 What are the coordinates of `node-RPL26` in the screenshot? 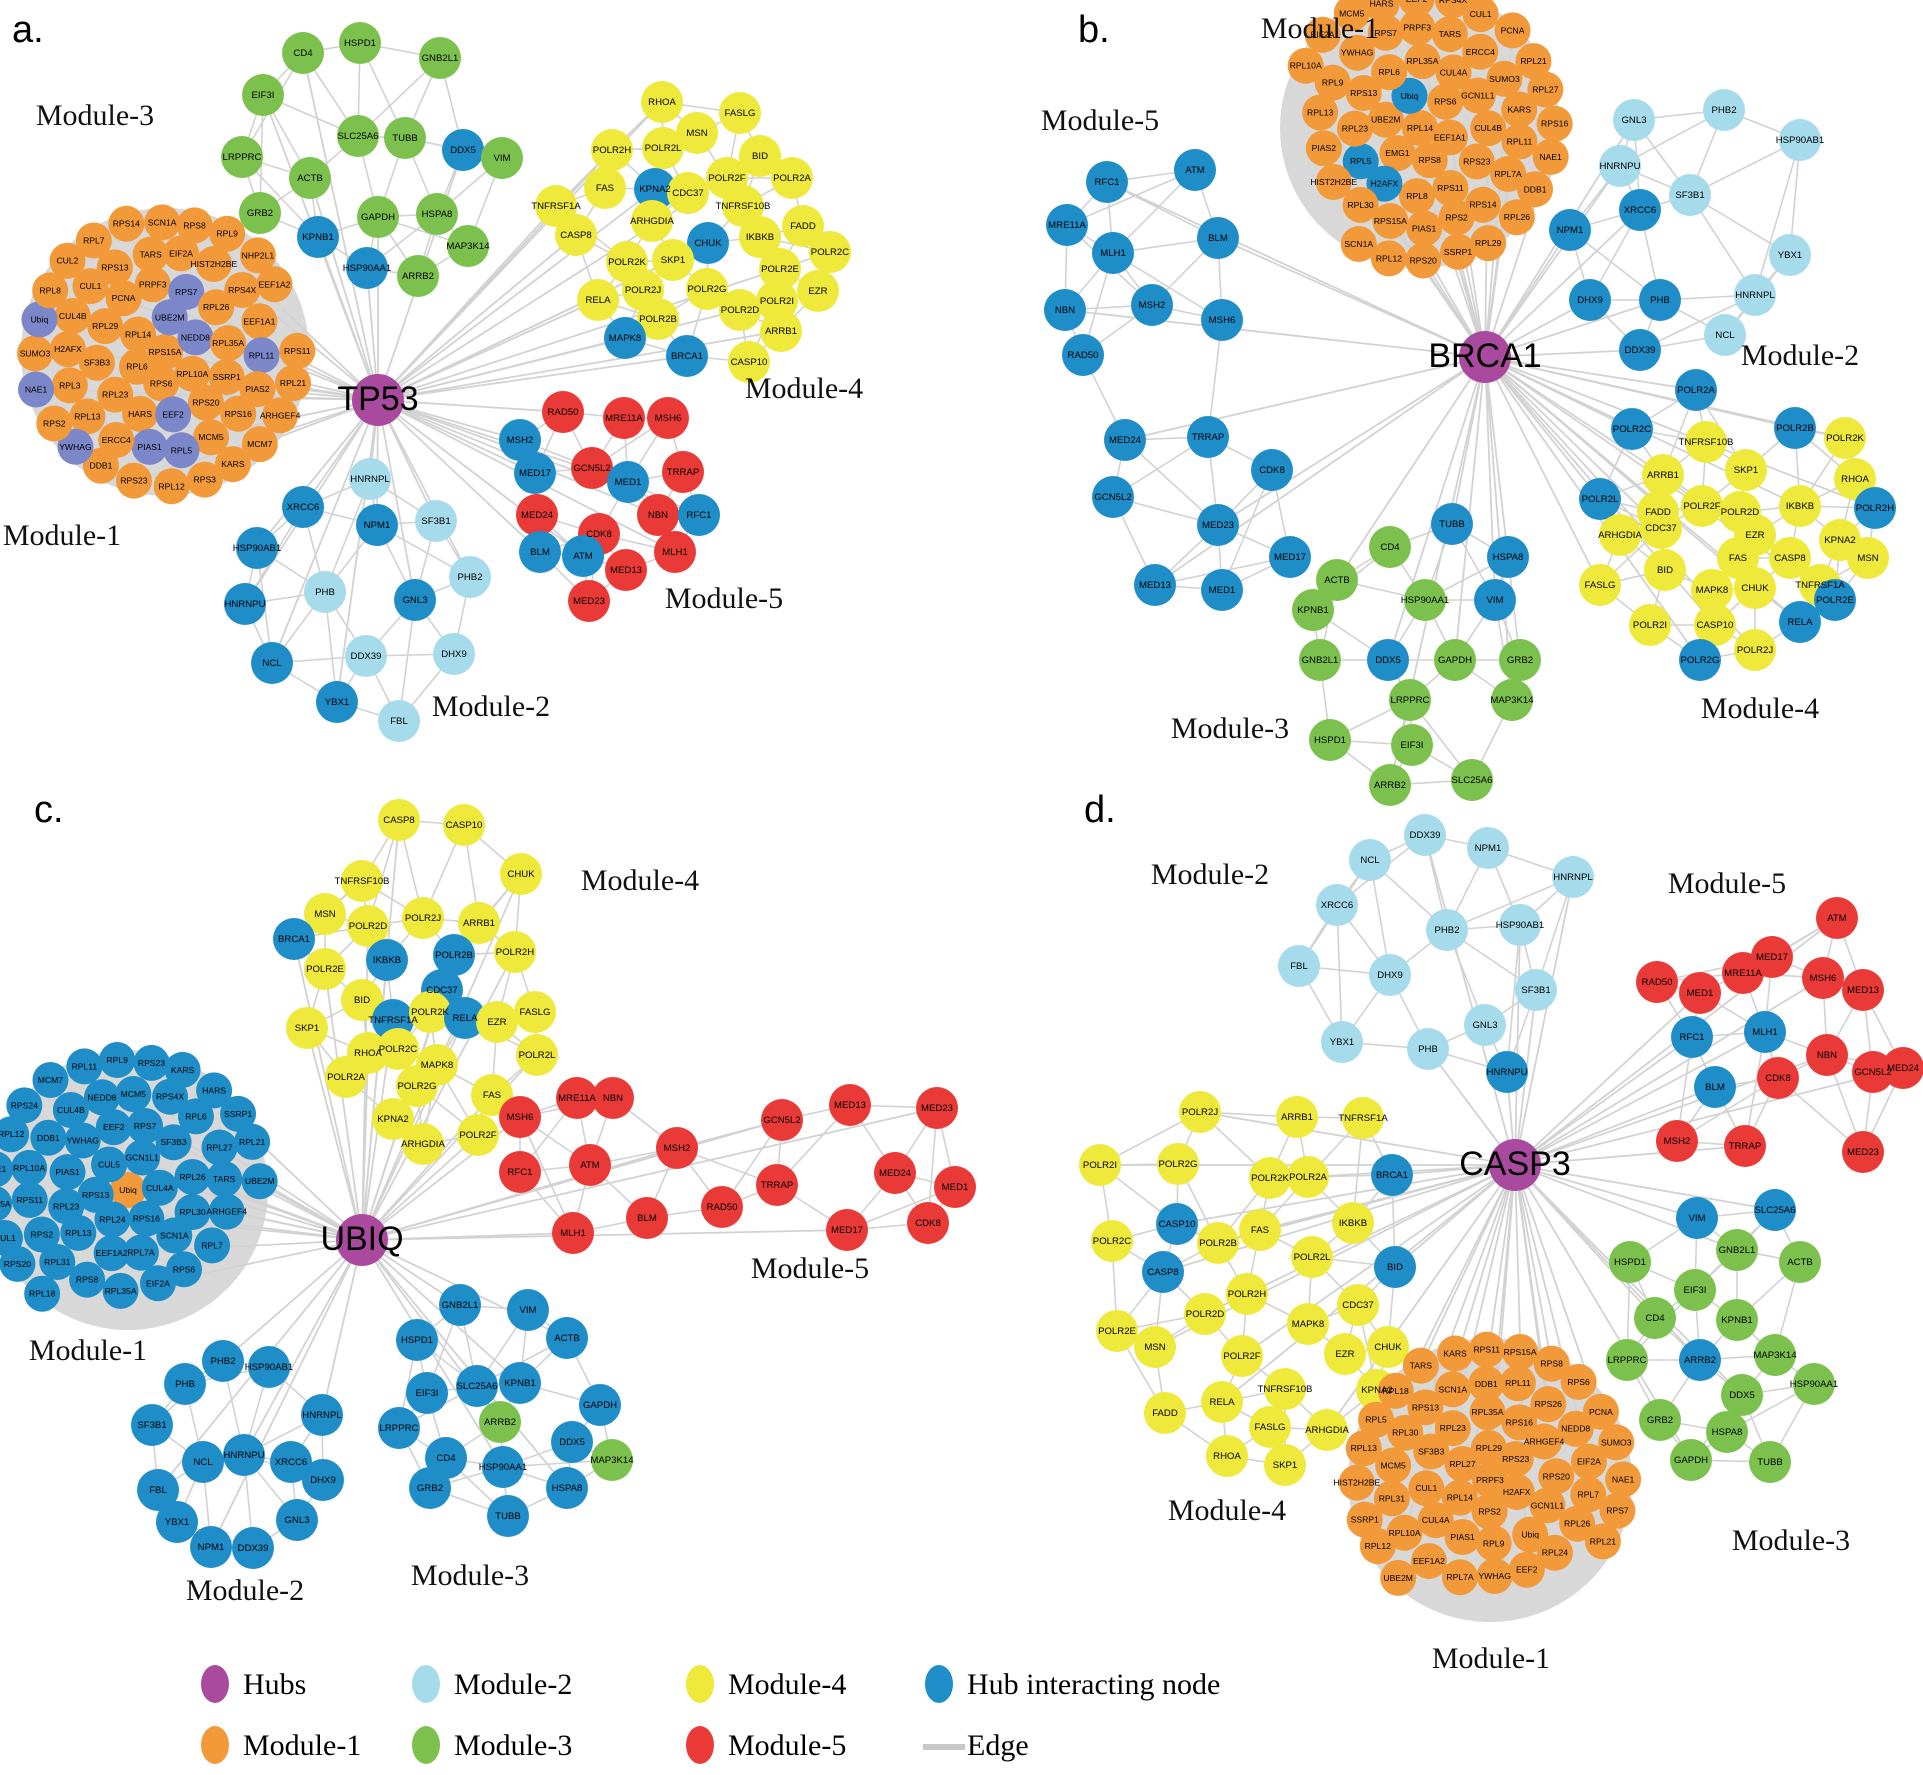 It's located at (216, 307).